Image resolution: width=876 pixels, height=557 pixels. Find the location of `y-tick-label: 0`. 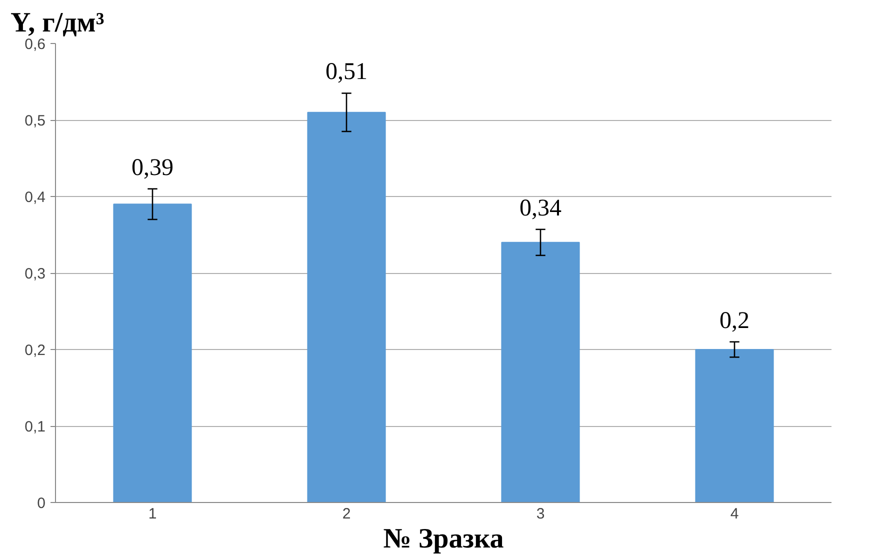

y-tick-label: 0 is located at coordinates (41, 503).